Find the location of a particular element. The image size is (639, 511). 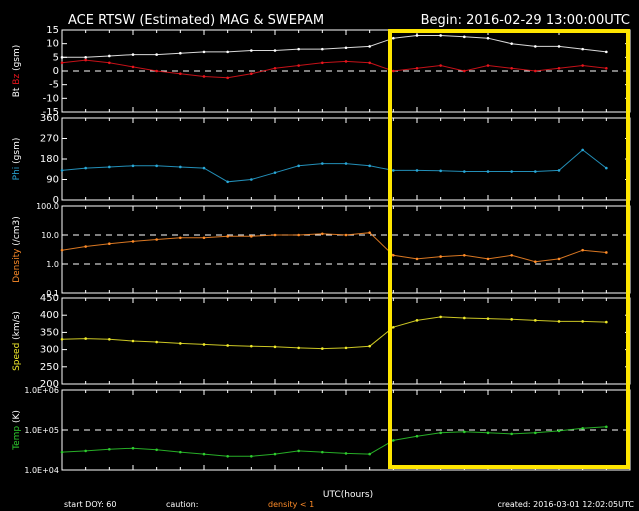

y-tick-label: 360 is located at coordinates (49, 118).